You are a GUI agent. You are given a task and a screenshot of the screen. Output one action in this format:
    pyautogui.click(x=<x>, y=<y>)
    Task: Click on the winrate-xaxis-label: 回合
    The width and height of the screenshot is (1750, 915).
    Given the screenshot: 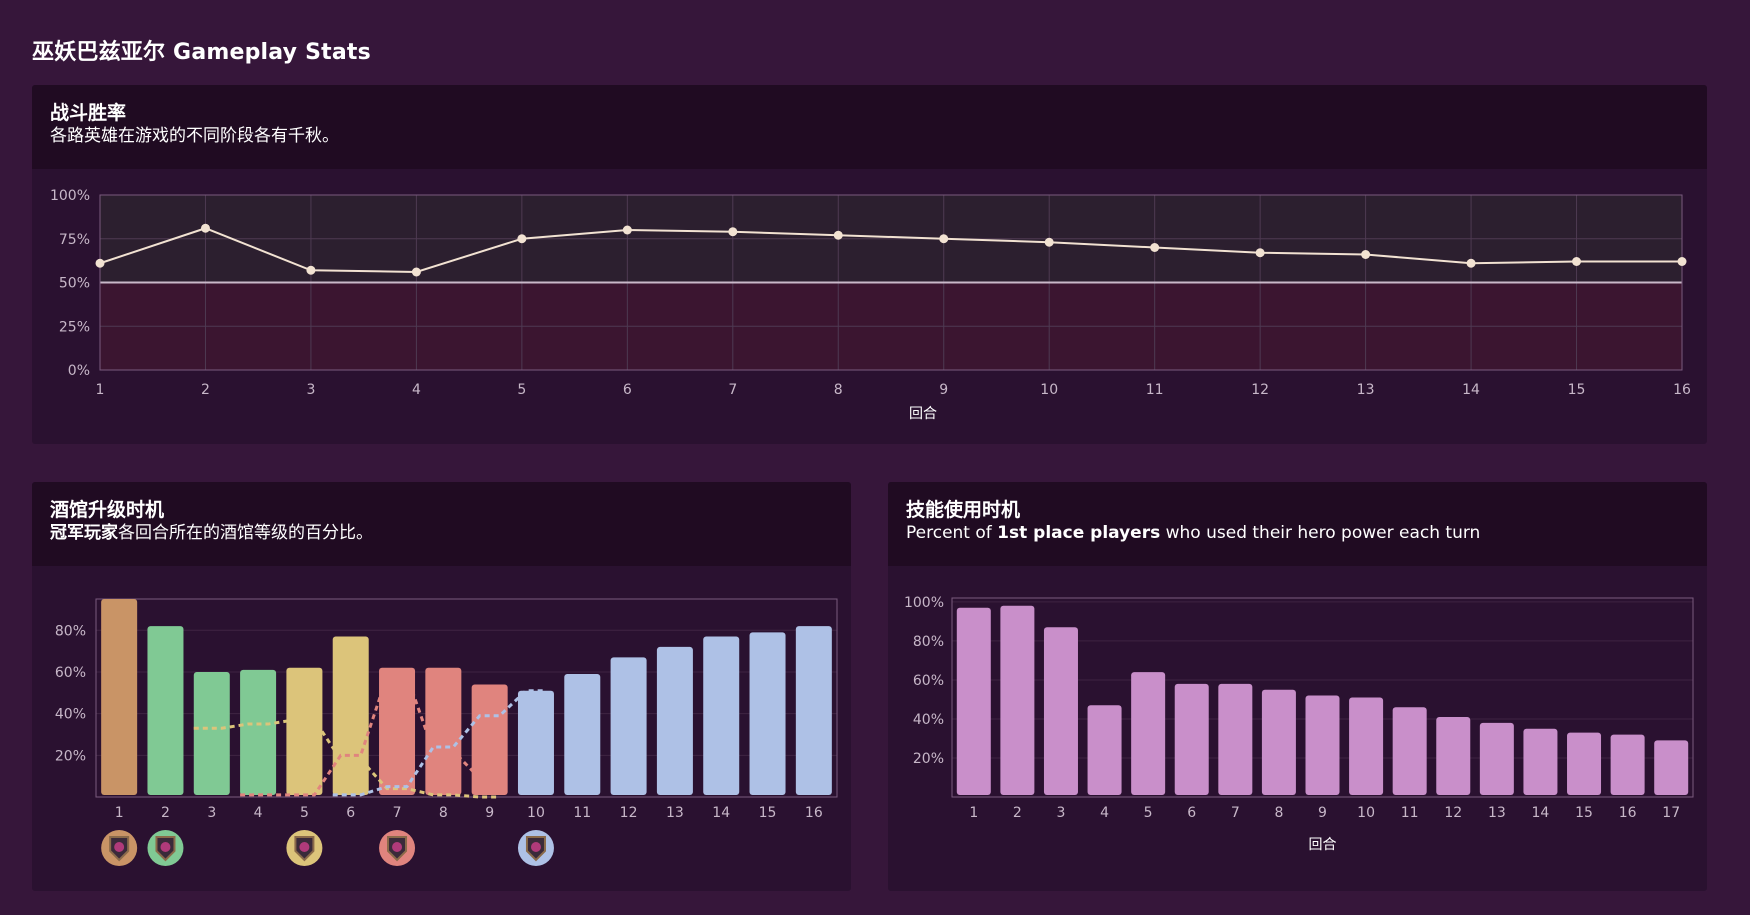 What is the action you would take?
    pyautogui.click(x=923, y=414)
    